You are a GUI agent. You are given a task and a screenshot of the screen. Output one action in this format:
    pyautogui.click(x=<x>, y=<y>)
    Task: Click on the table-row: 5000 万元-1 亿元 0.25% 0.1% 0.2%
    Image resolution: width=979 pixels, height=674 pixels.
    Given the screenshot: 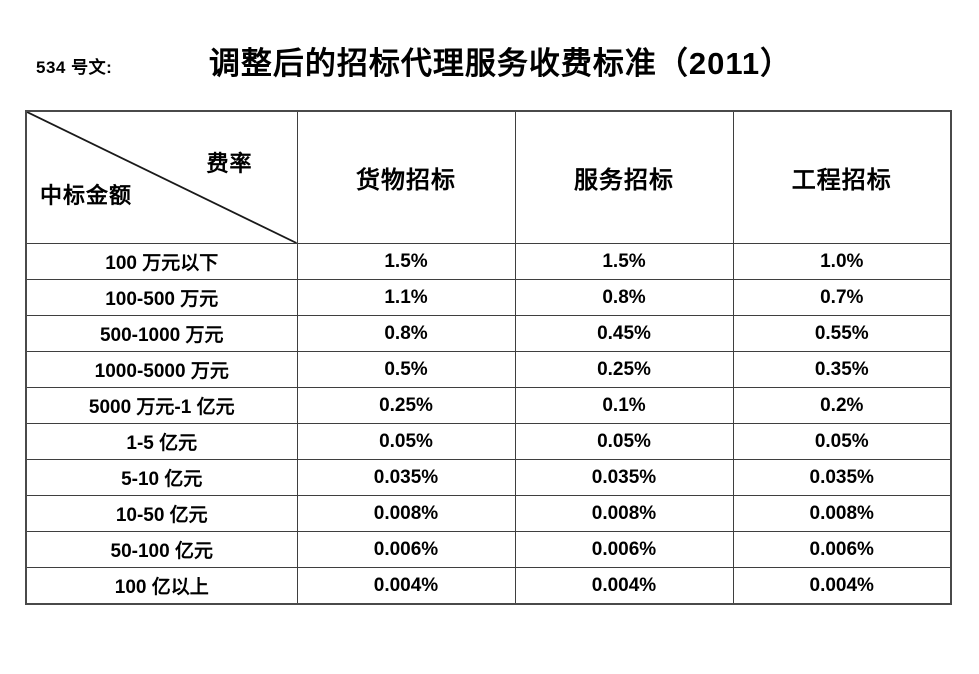 What is the action you would take?
    pyautogui.click(x=488, y=405)
    